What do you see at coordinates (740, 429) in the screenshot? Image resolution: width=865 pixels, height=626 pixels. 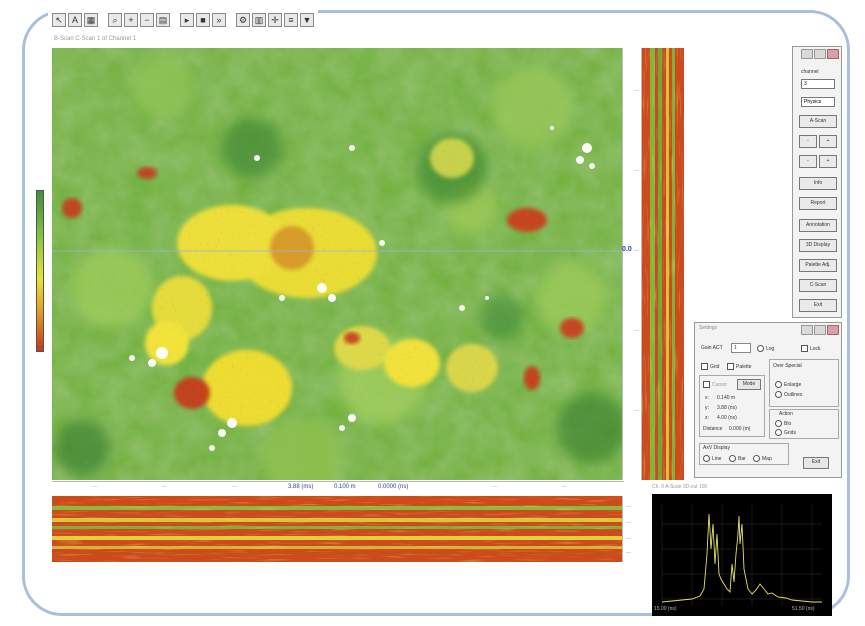 I see `distance-value: 0.000 (m)` at bounding box center [740, 429].